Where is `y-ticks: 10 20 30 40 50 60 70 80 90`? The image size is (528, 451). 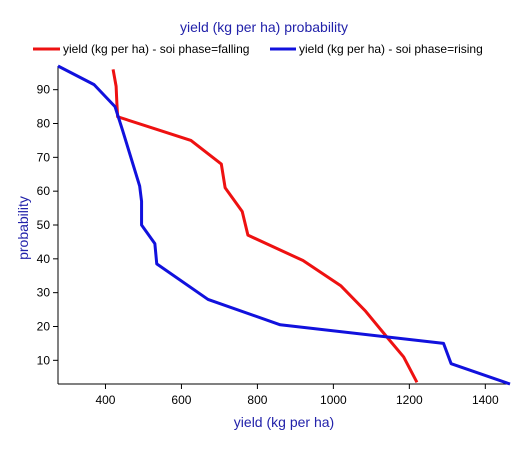
y-ticks: 10 20 30 40 50 60 70 80 90 is located at coordinates (47, 225).